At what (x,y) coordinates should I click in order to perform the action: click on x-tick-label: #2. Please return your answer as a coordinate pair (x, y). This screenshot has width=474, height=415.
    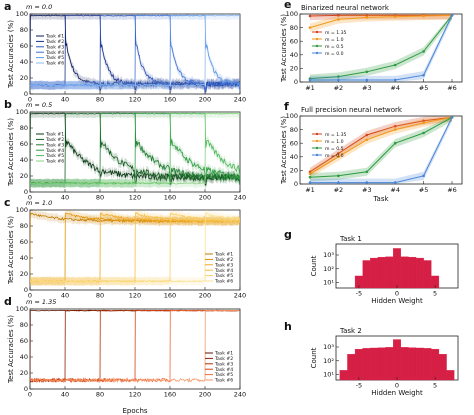
    Looking at the image, I should click on (339, 190).